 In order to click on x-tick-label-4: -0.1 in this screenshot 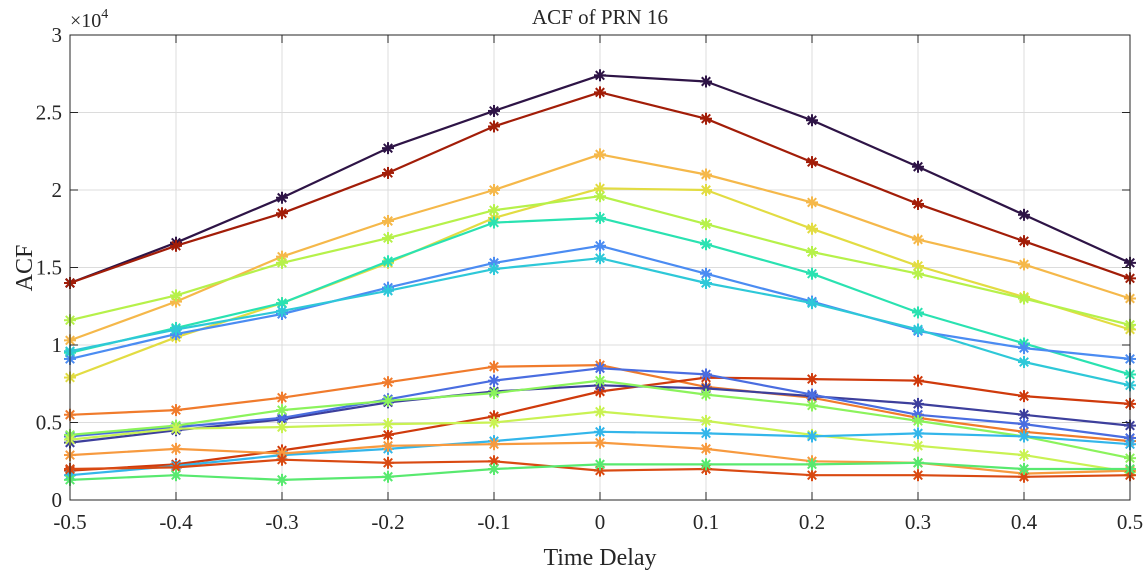, I will do `click(493, 522)`.